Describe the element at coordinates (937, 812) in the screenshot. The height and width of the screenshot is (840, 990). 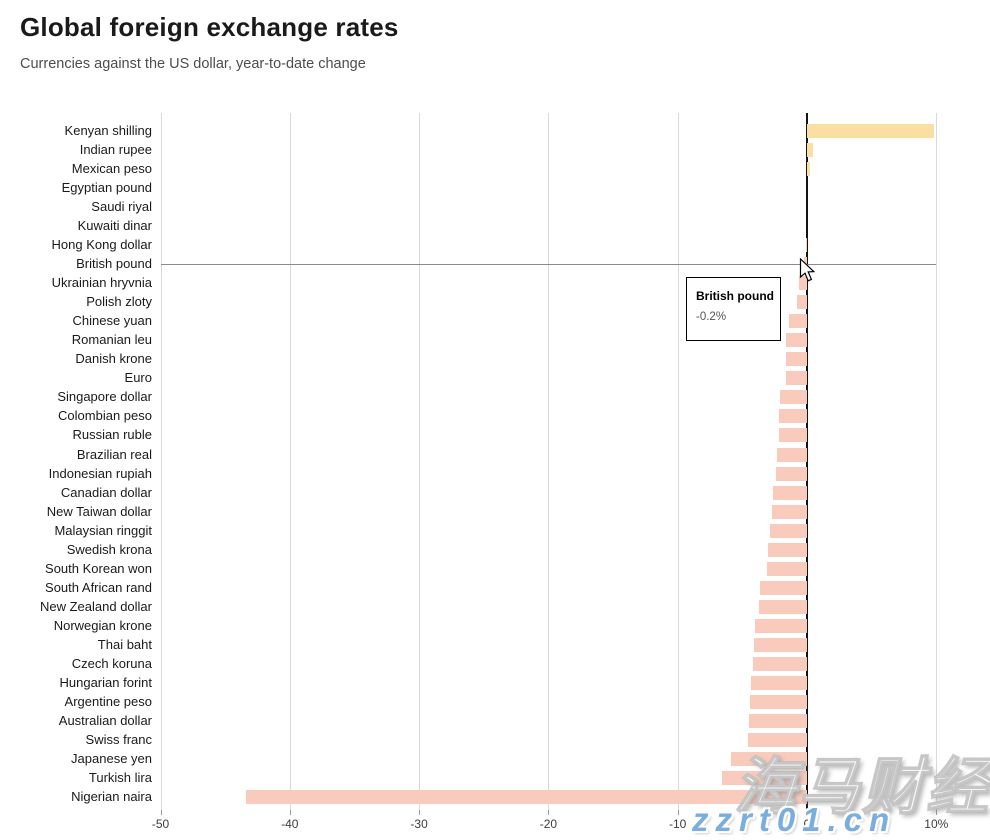
I see `axis-tick-10%` at that location.